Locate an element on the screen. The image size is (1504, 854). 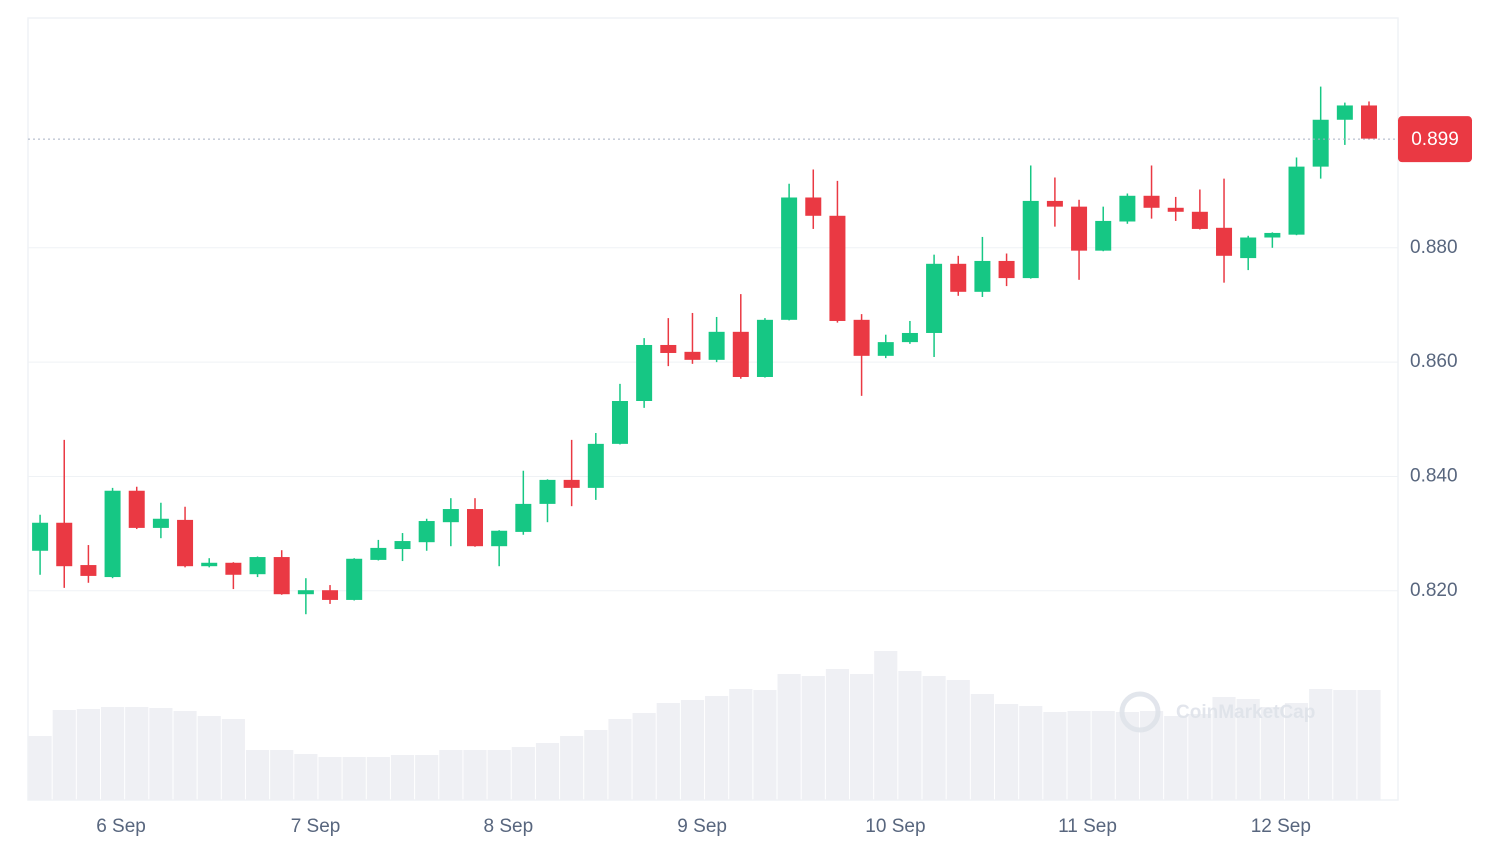
watermark-logo is located at coordinates (1140, 712).